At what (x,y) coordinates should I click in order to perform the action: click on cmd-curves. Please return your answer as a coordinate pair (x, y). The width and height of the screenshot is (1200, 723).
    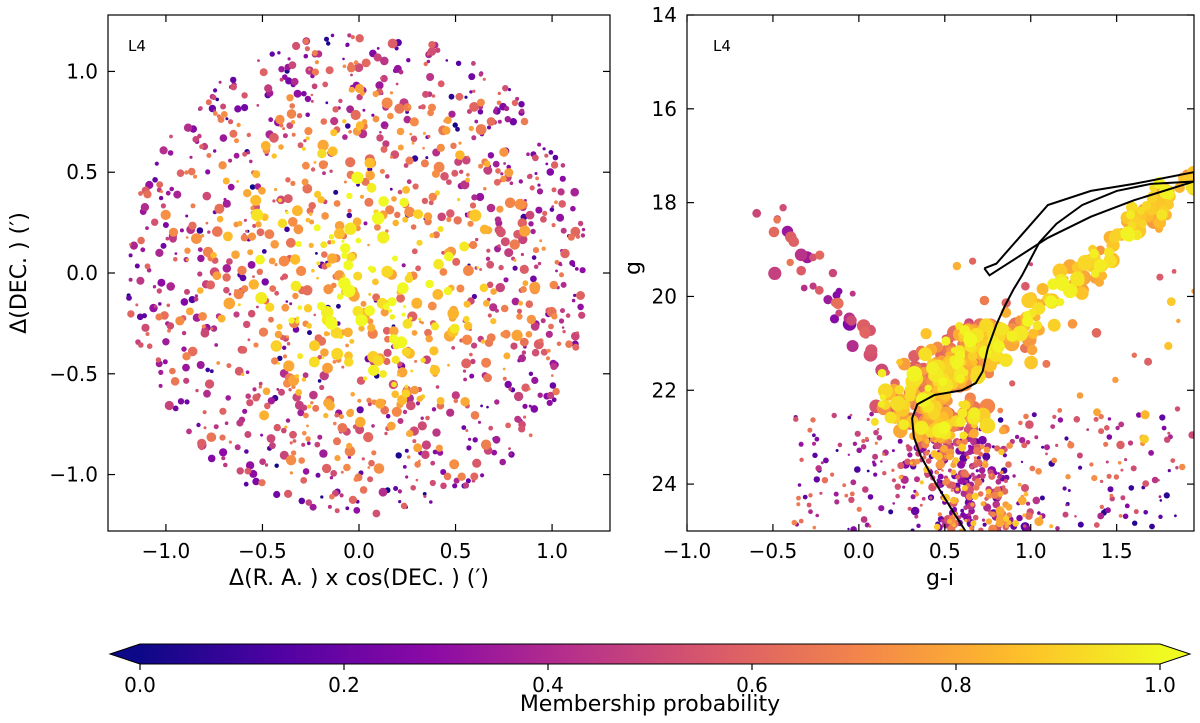
    Looking at the image, I should click on (1052, 351).